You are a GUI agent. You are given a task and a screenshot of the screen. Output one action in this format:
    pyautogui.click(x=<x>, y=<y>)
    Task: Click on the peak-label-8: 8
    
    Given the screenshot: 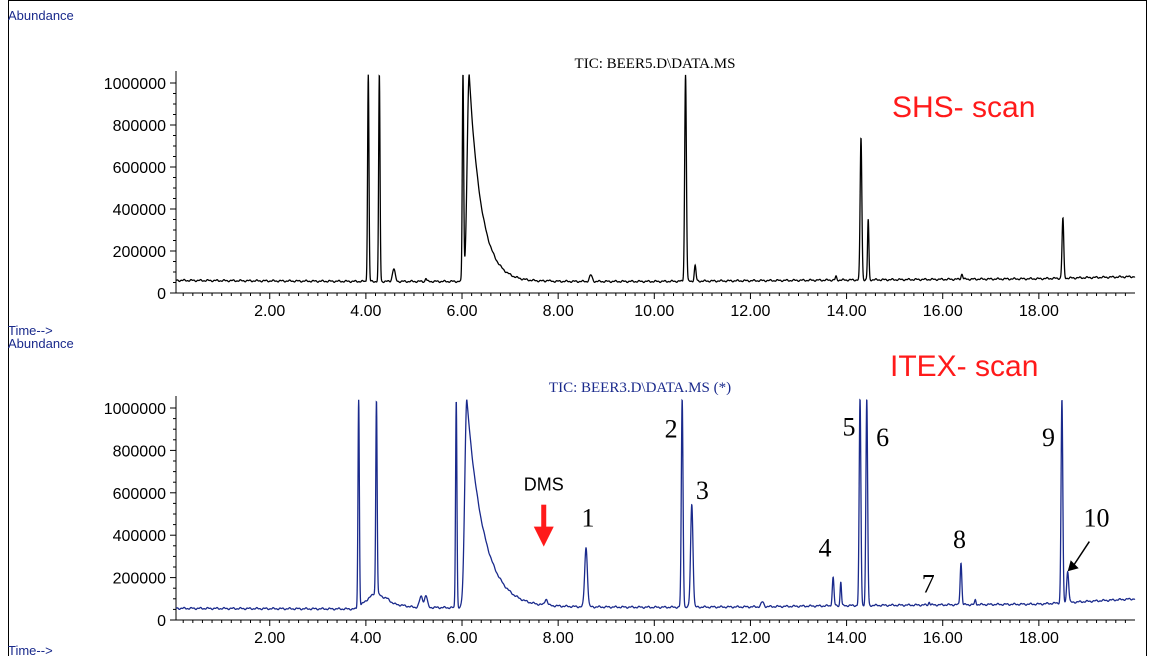 What is the action you would take?
    pyautogui.click(x=959, y=539)
    